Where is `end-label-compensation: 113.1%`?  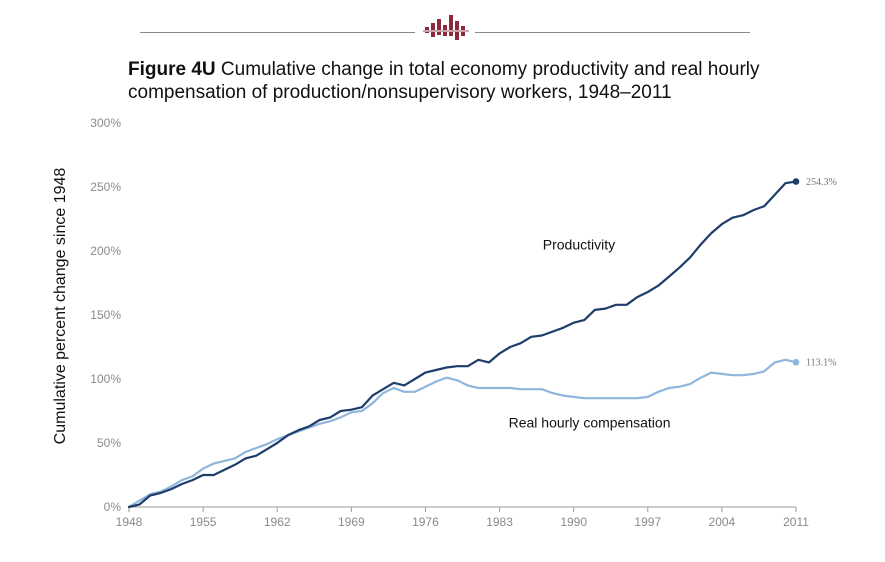
end-label-compensation: 113.1% is located at coordinates (821, 363).